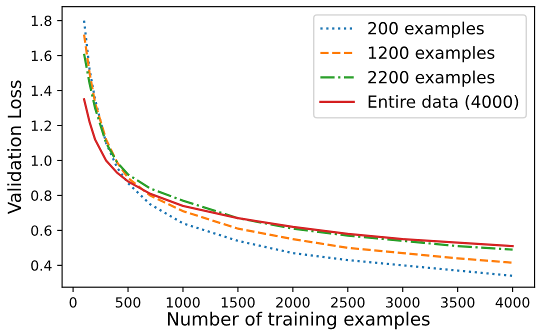 Image resolution: width=540 pixels, height=332 pixels. What do you see at coordinates (403, 302) in the screenshot?
I see `x-tick-label: 3000` at bounding box center [403, 302].